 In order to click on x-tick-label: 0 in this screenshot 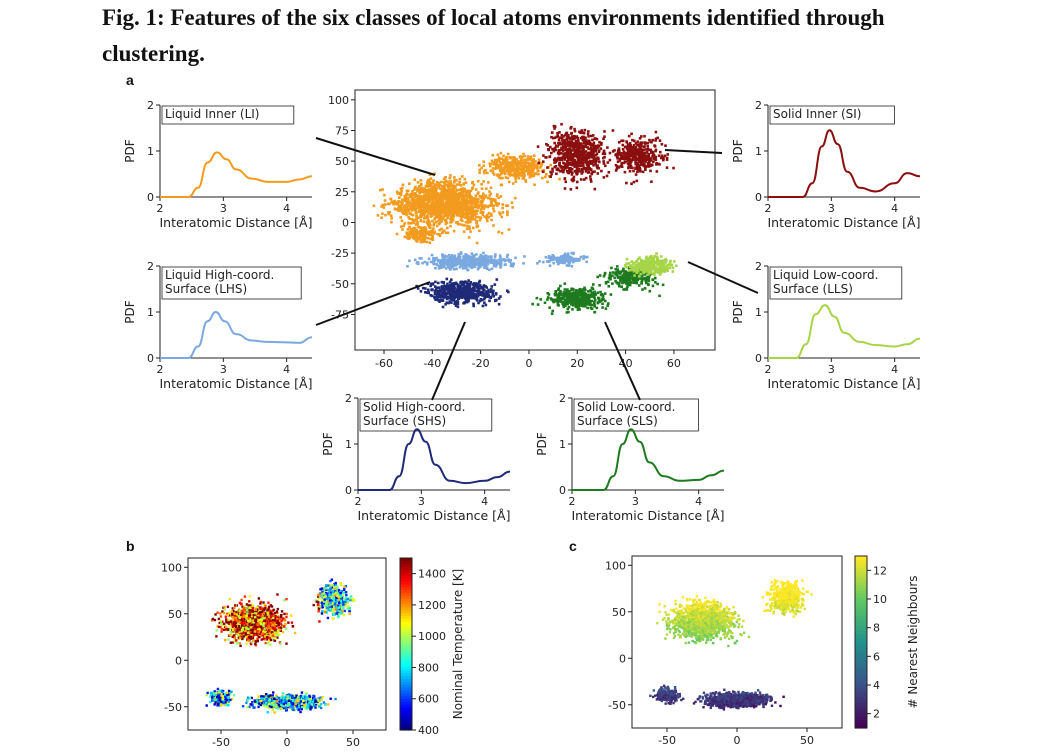, I will do `click(528, 363)`.